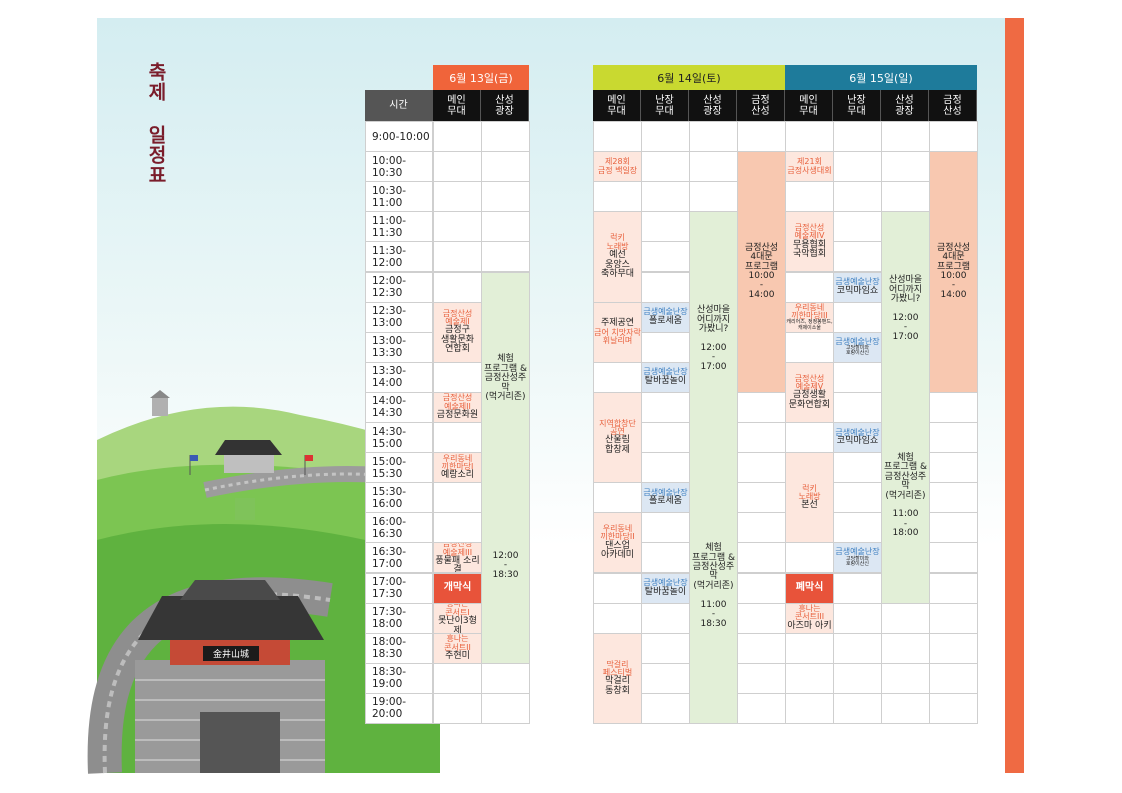 This screenshot has width=1122, height=793. What do you see at coordinates (617, 269) in the screenshot?
I see `event-text: 웅앙스 축하무대` at bounding box center [617, 269].